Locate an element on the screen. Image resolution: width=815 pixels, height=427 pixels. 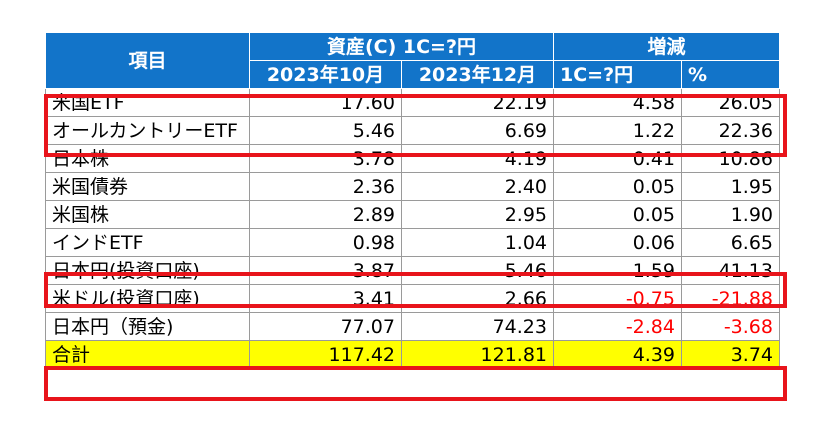
table-row: 米国株 2.89 2.95 0.05 1.90 is located at coordinates (412, 214).